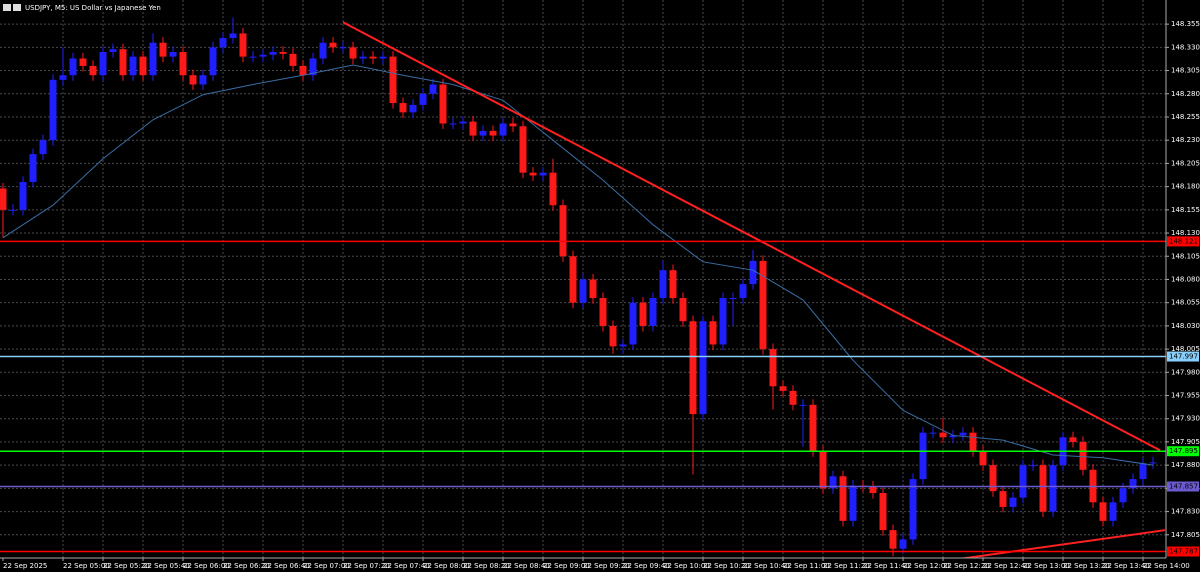 This screenshot has height=572, width=1200. What do you see at coordinates (1185, 465) in the screenshot?
I see `y-tick-label: 147.880` at bounding box center [1185, 465].